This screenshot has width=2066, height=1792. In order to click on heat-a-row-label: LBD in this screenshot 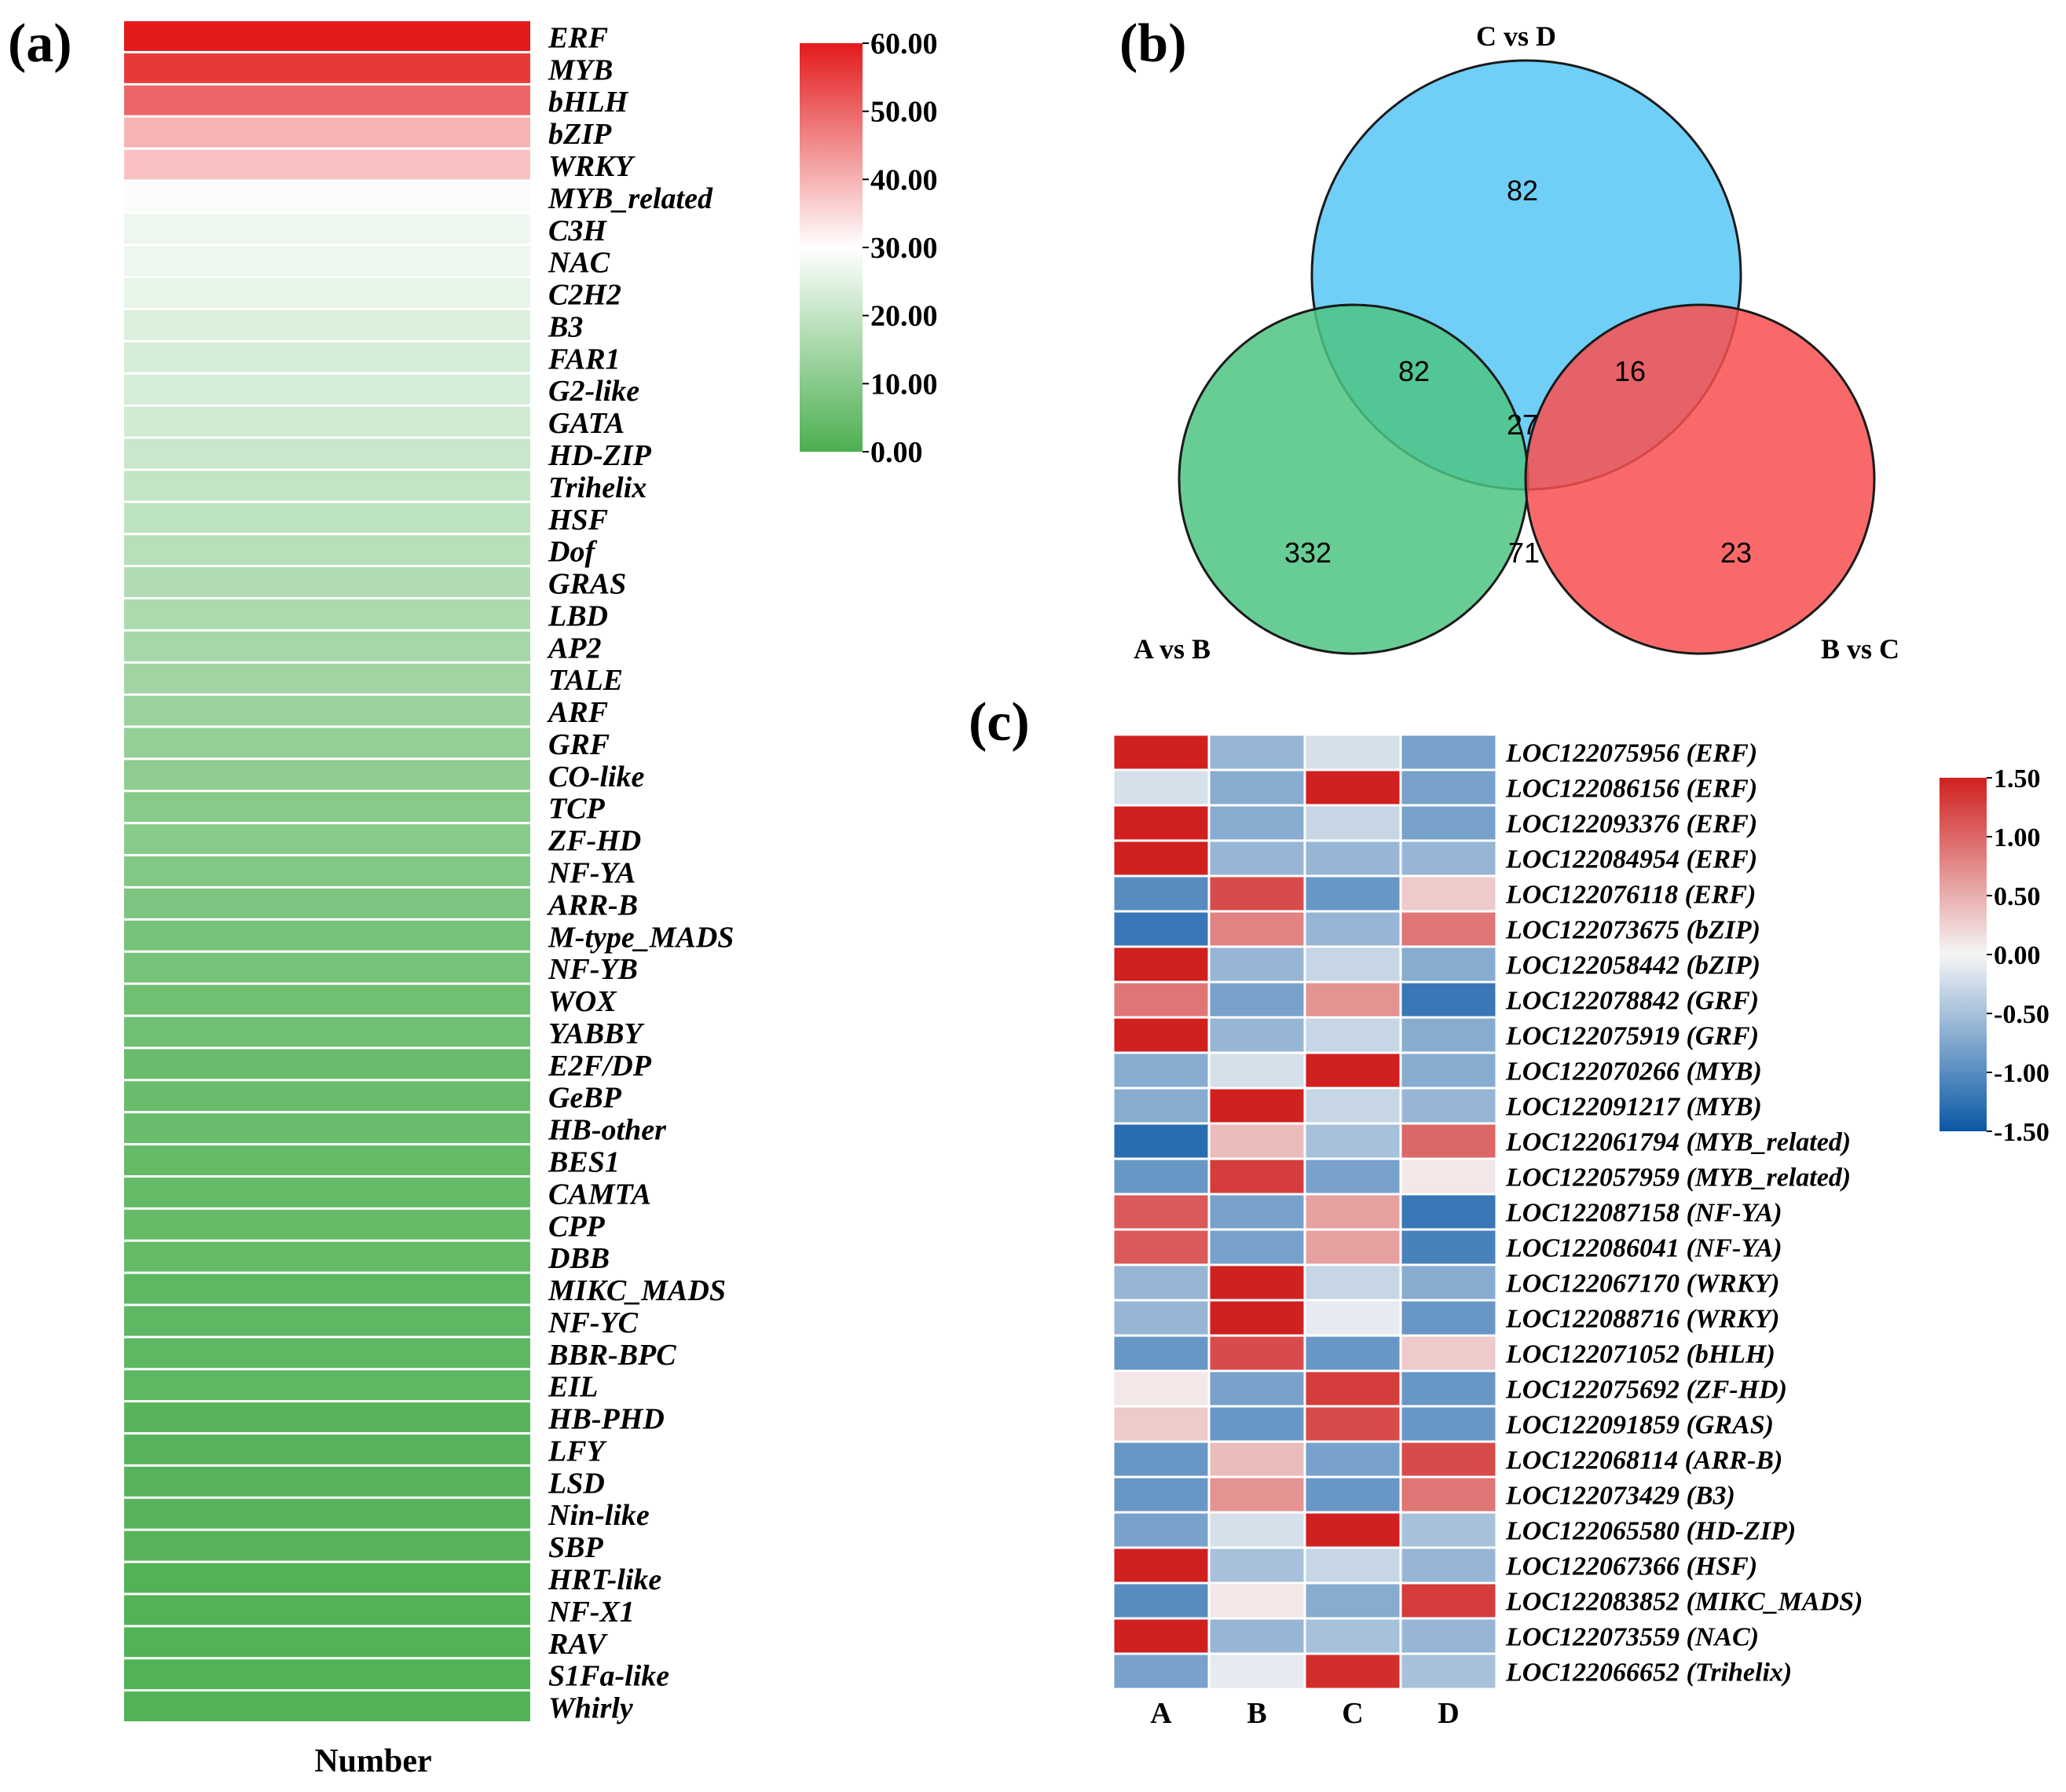, I will do `click(578, 615)`.